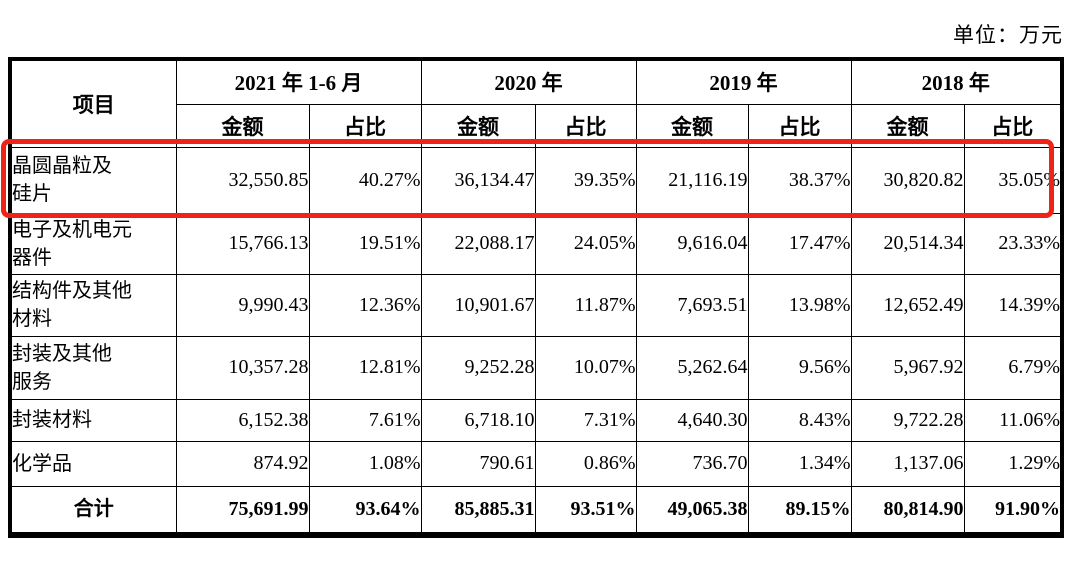 The width and height of the screenshot is (1080, 578). Describe the element at coordinates (478, 180) in the screenshot. I see `amount-cell: 36,134.47` at that location.